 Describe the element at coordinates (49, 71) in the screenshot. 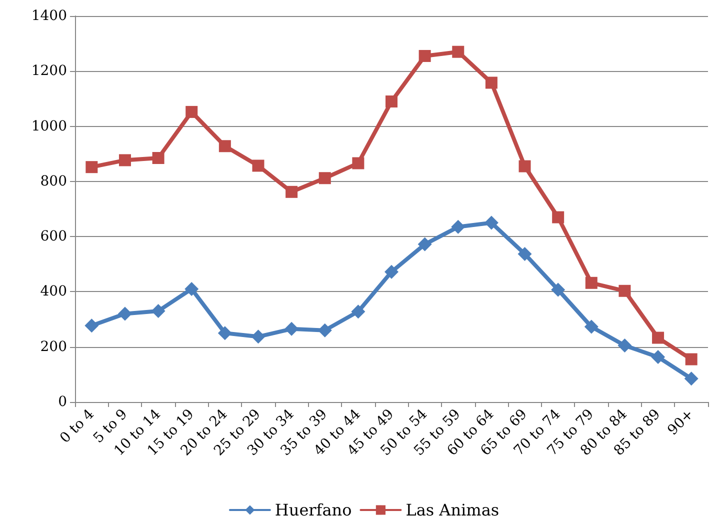

I see `y-tick-label: 1200` at that location.